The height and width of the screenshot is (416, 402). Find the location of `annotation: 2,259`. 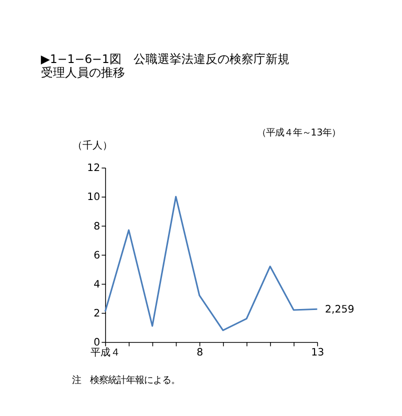

annotation: 2,259 is located at coordinates (339, 310).